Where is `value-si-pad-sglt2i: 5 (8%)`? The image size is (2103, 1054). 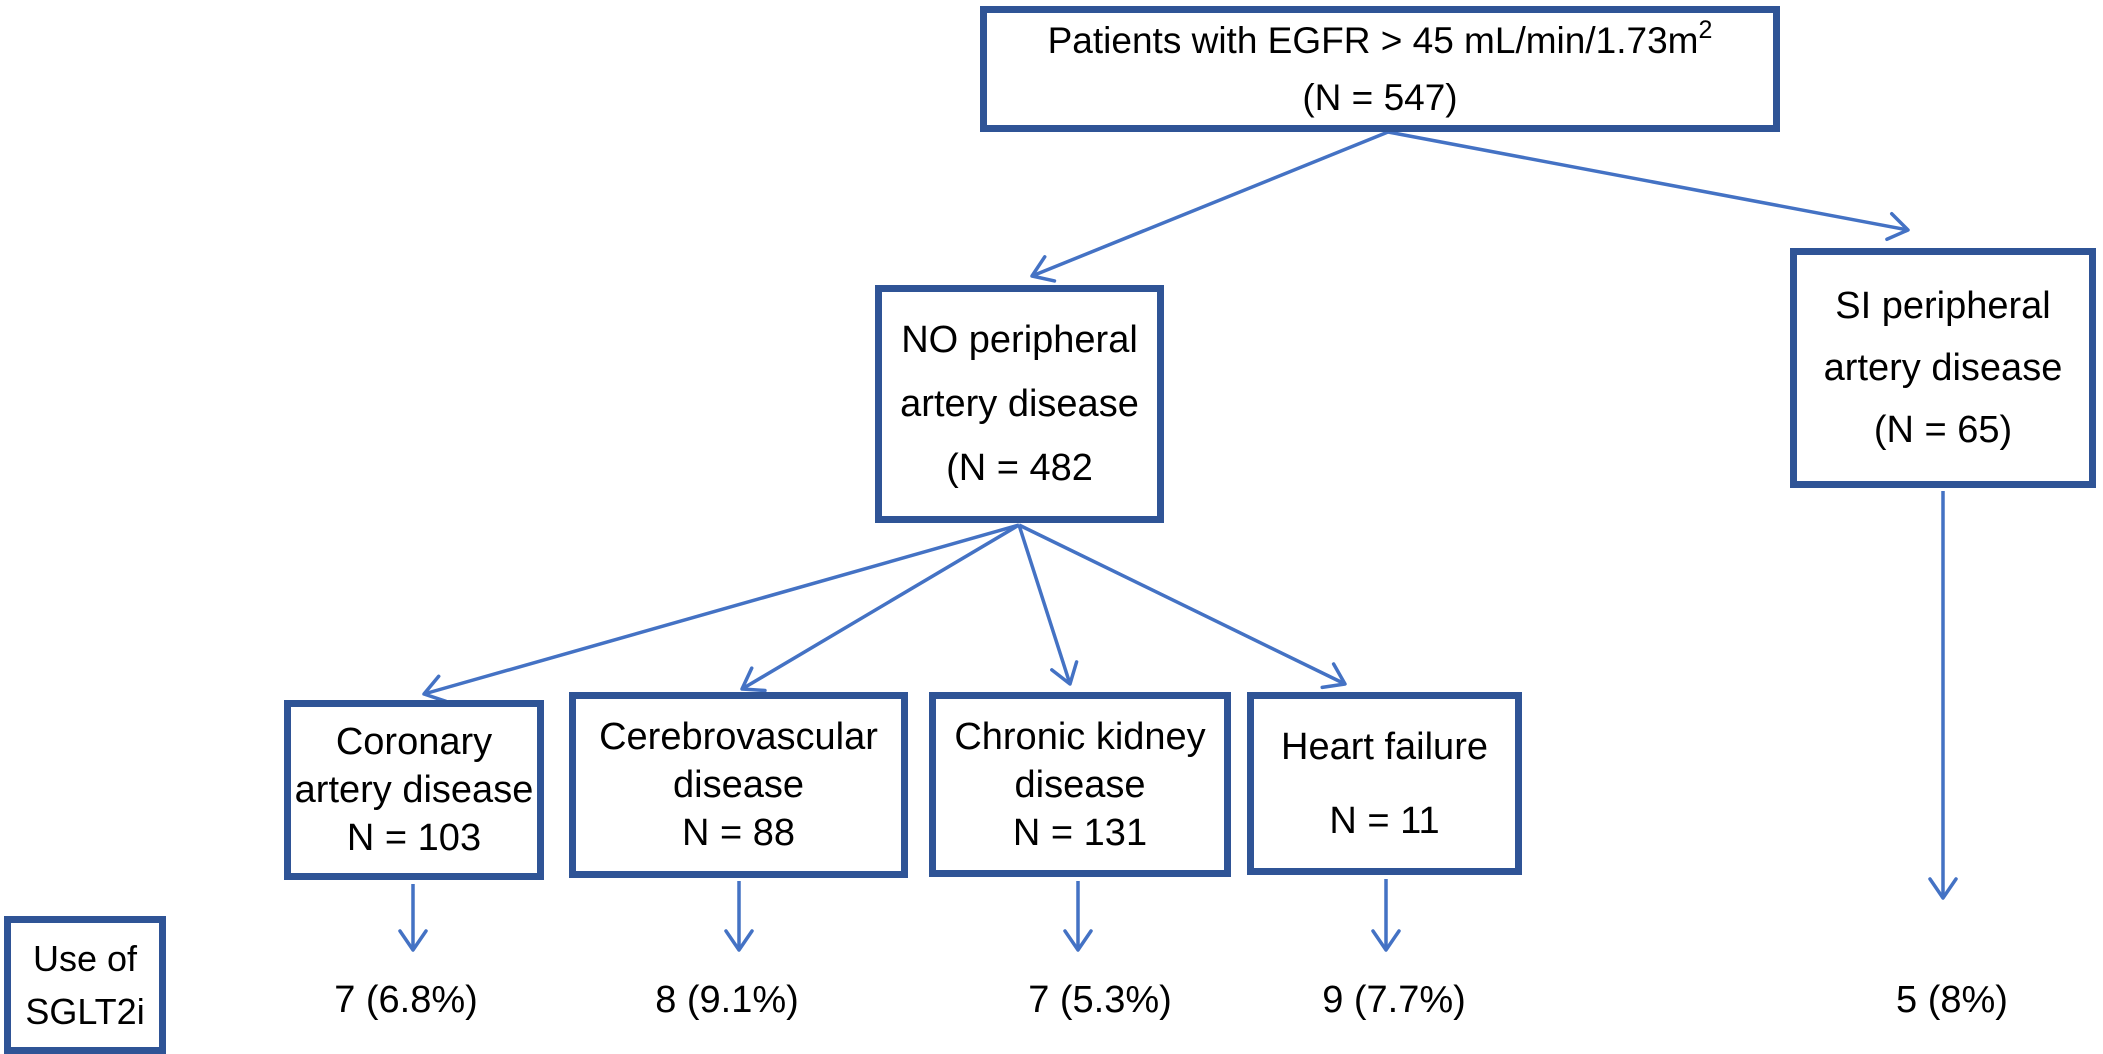 value-si-pad-sglt2i: 5 (8%) is located at coordinates (1952, 1000).